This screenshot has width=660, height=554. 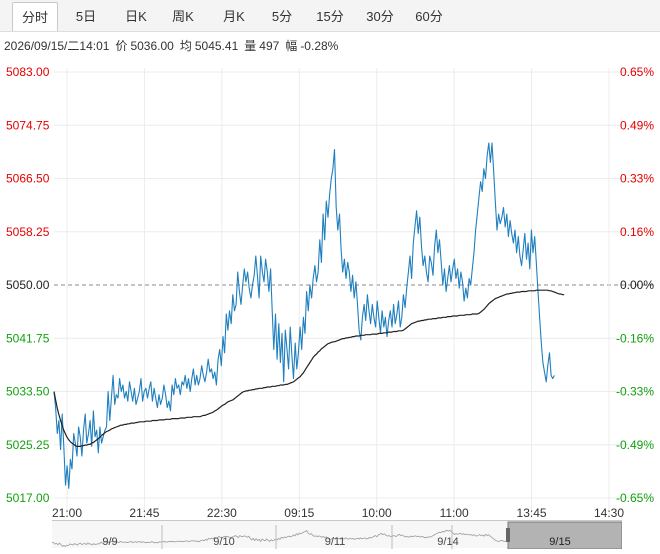 I want to click on tab-1: 5日, so click(x=86, y=16).